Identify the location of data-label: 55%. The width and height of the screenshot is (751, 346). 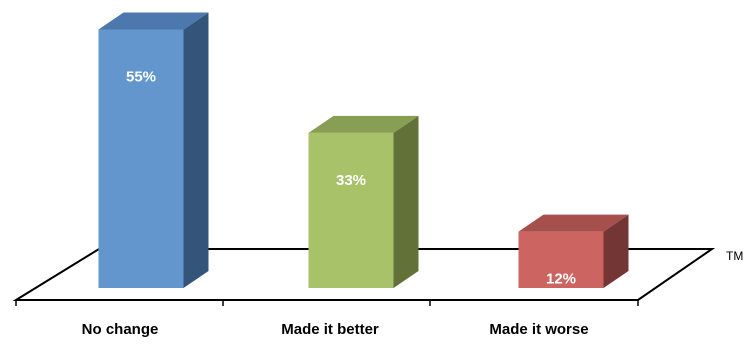
(141, 77).